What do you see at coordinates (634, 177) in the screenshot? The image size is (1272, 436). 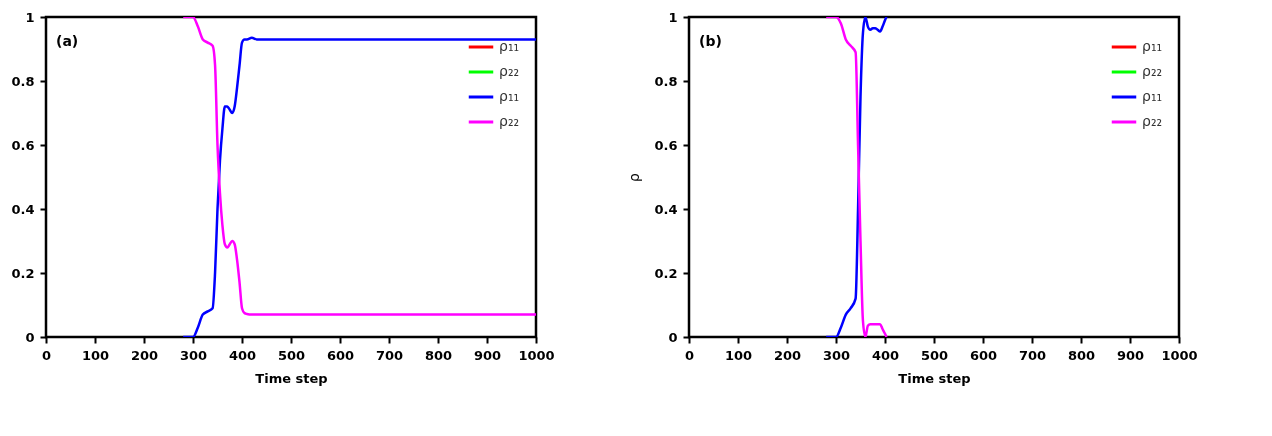 I see `y-axis-title: ρ` at bounding box center [634, 177].